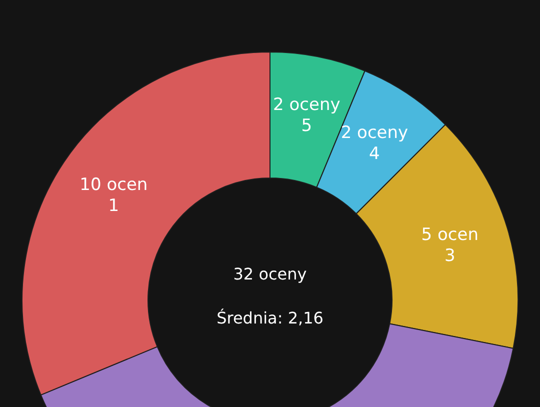 This screenshot has width=540, height=407. What do you see at coordinates (450, 234) in the screenshot?
I see `data-label: 5 ocen` at bounding box center [450, 234].